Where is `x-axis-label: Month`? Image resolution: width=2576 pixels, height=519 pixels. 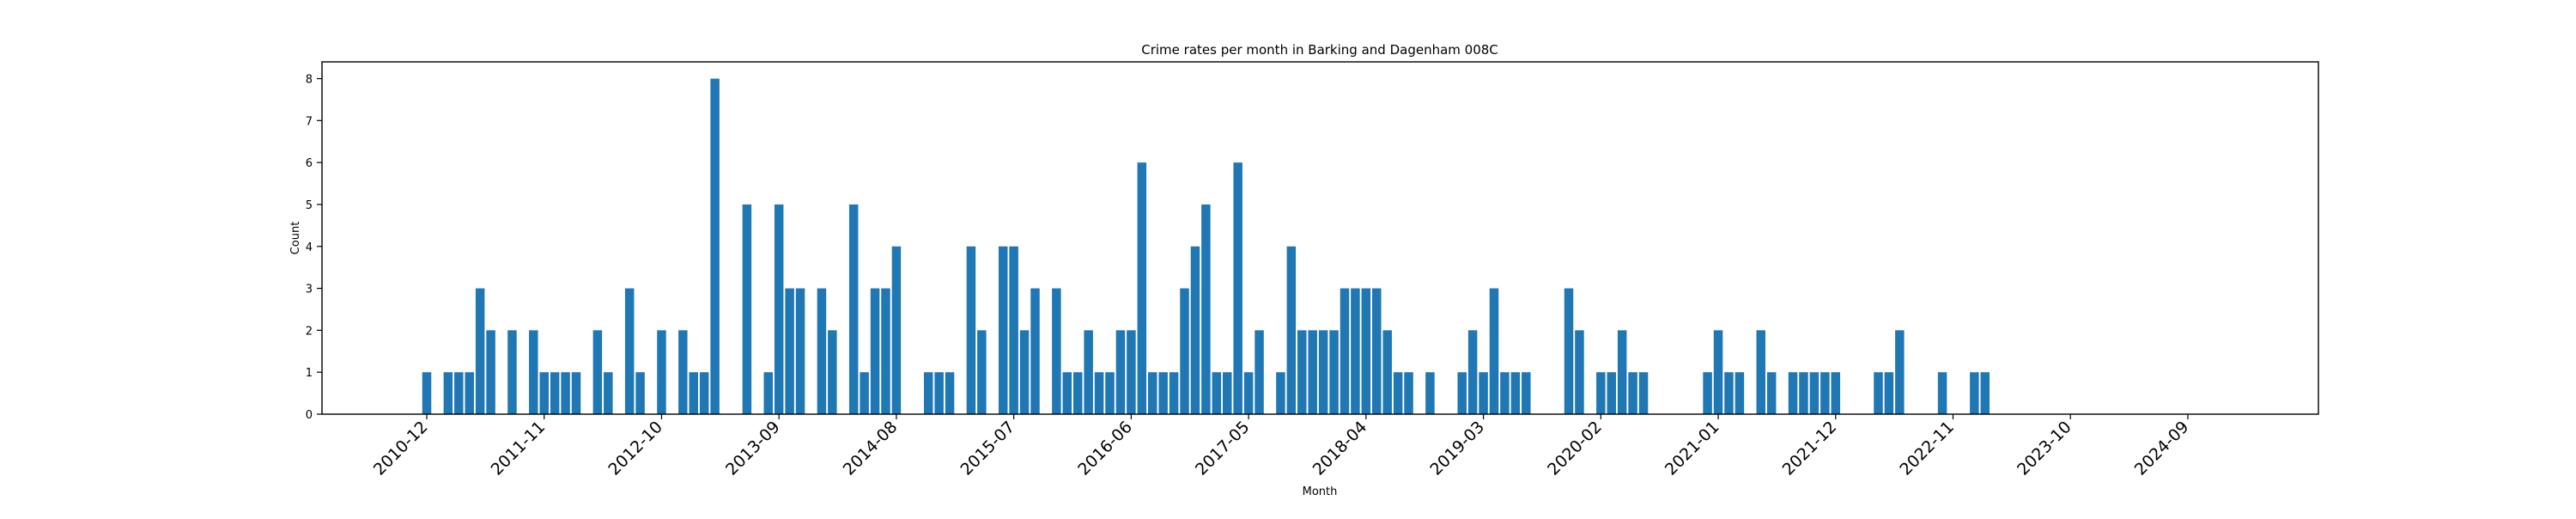
x-axis-label: Month is located at coordinates (1320, 491).